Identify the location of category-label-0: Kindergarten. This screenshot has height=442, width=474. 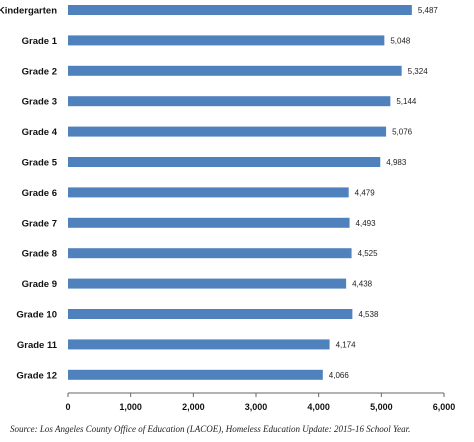
(28, 11).